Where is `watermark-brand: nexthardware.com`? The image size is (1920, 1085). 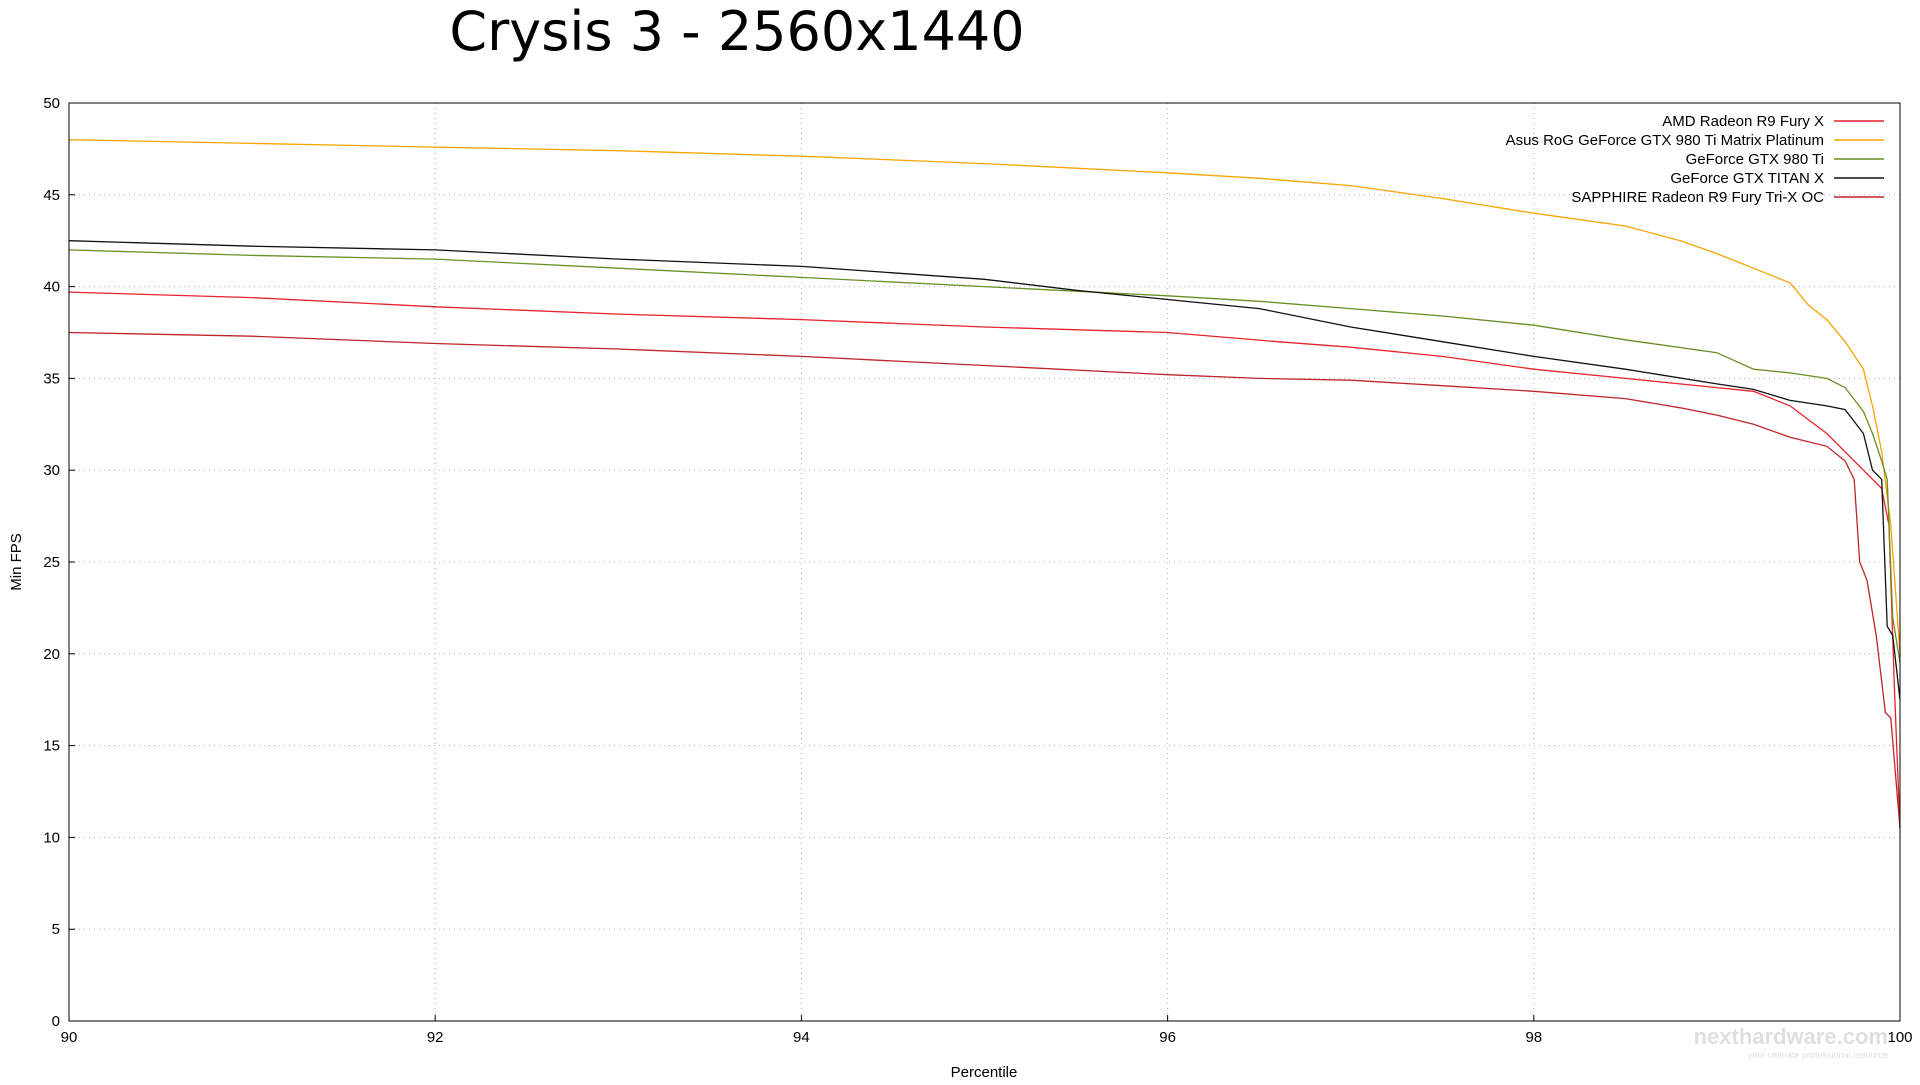 watermark-brand: nexthardware.com is located at coordinates (1791, 1036).